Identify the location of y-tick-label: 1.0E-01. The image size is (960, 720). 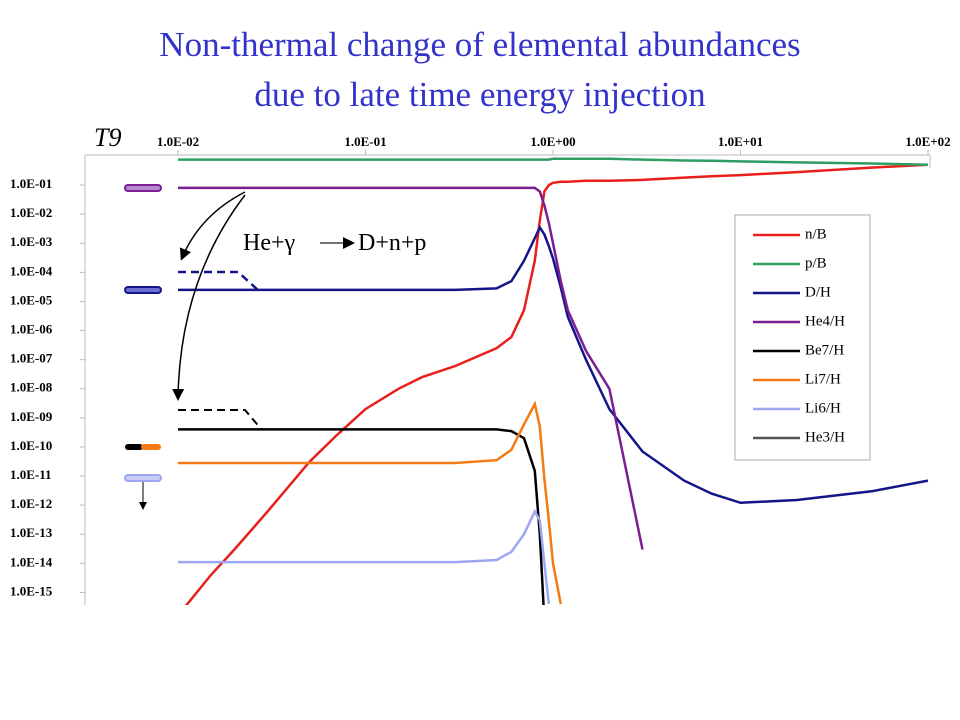
(31, 183).